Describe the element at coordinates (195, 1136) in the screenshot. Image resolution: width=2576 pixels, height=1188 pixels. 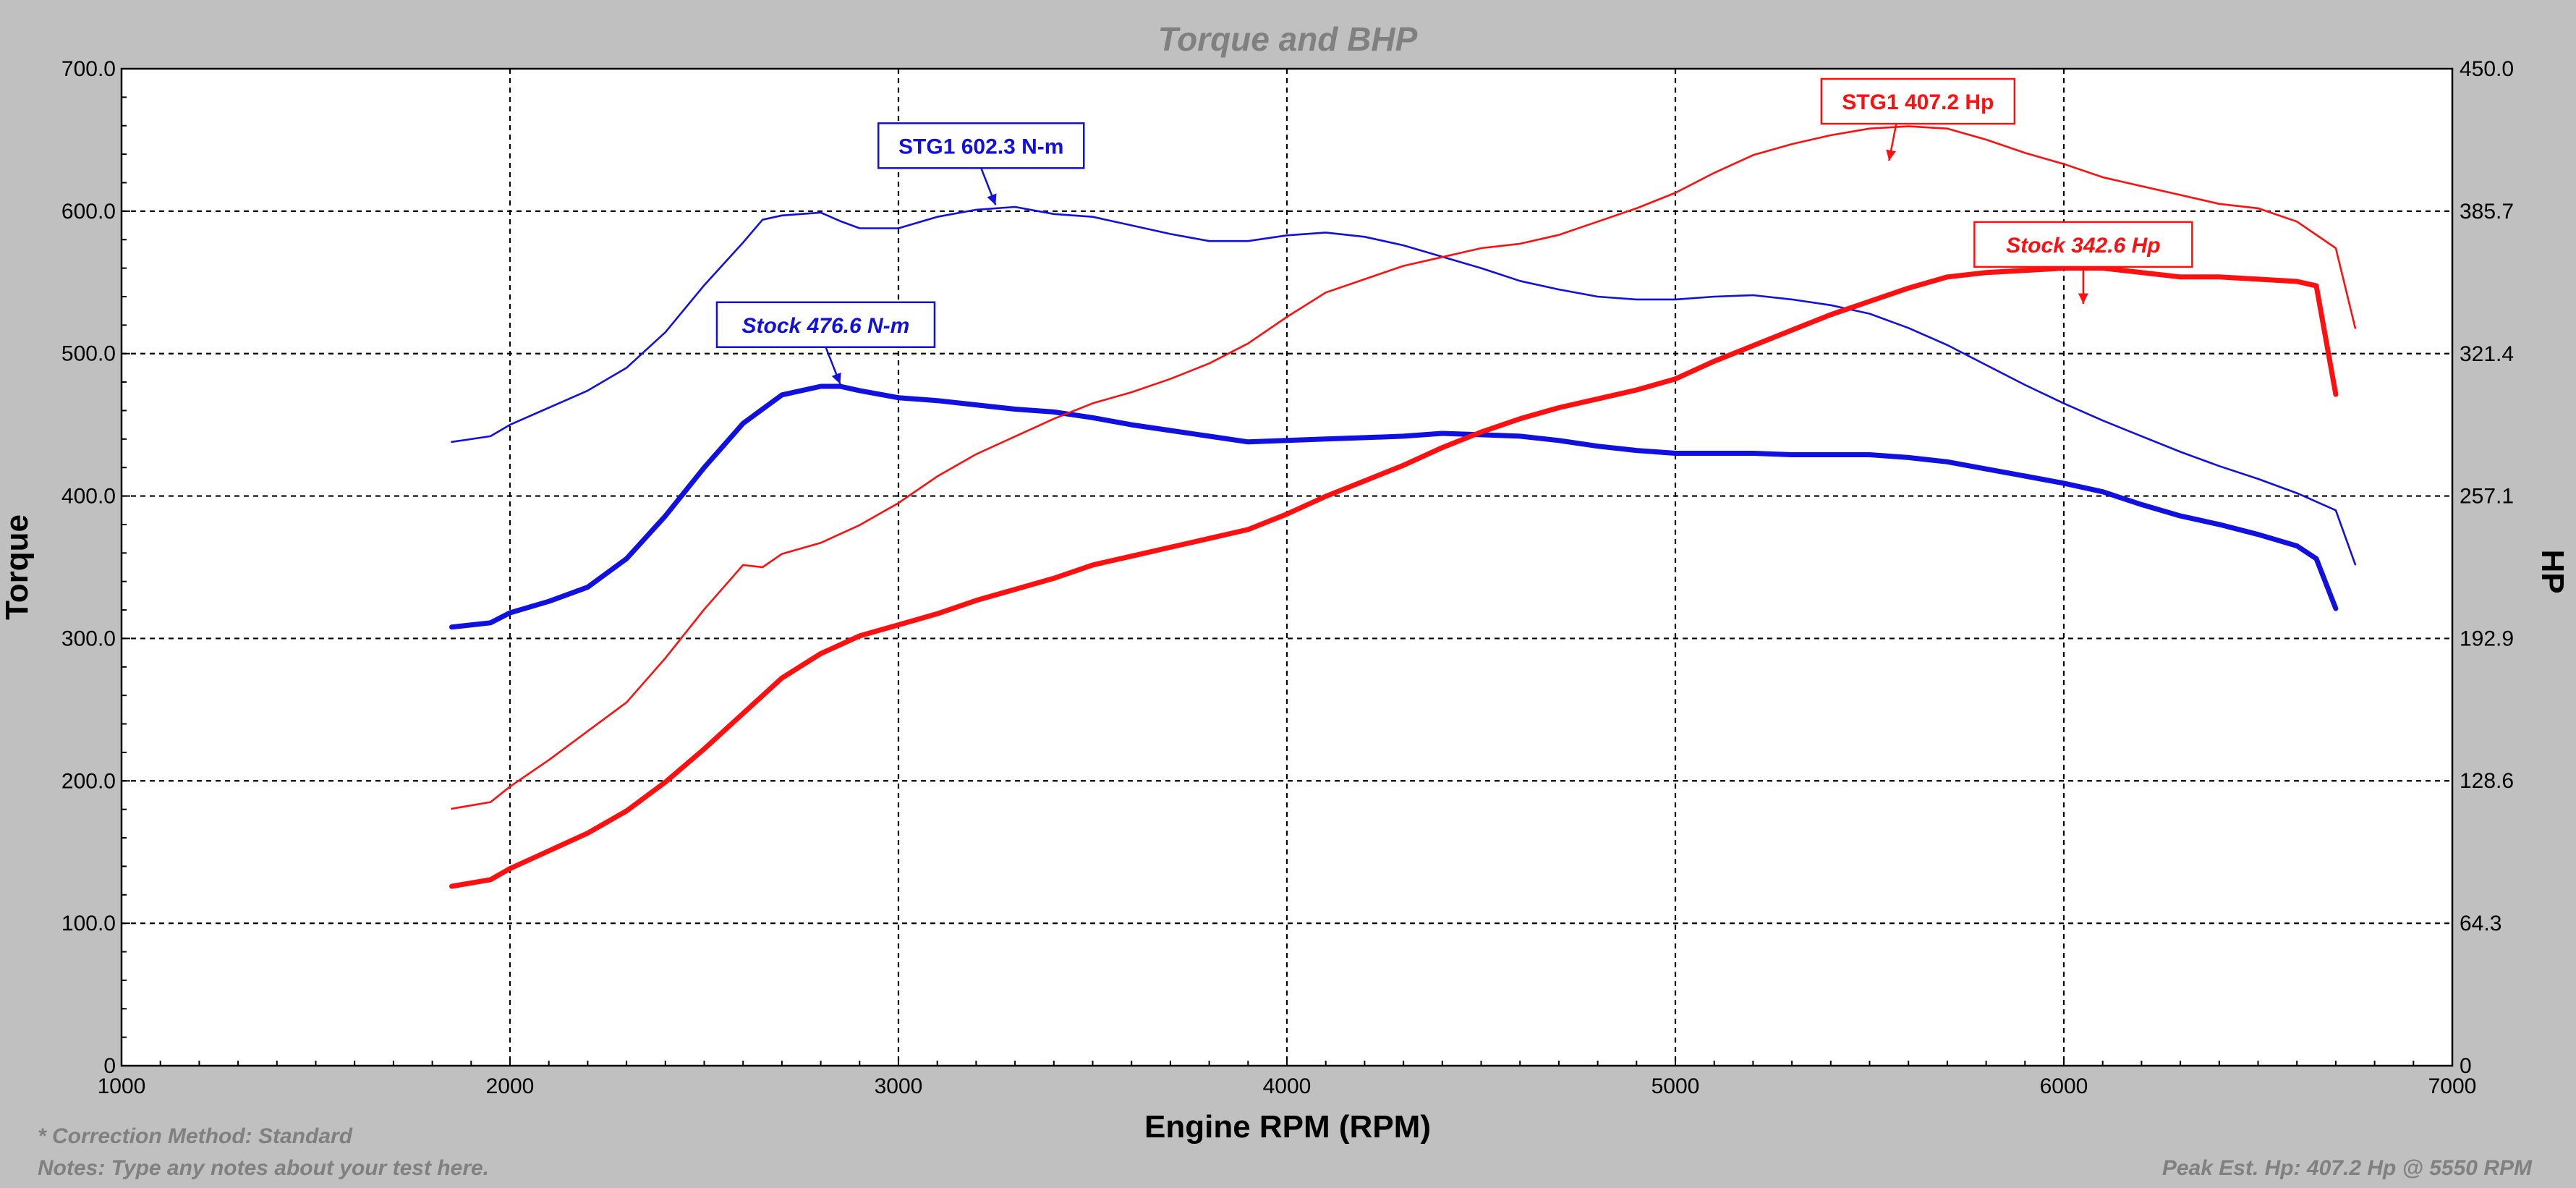
I see `correction-method-note: * Correction Method: Standard` at that location.